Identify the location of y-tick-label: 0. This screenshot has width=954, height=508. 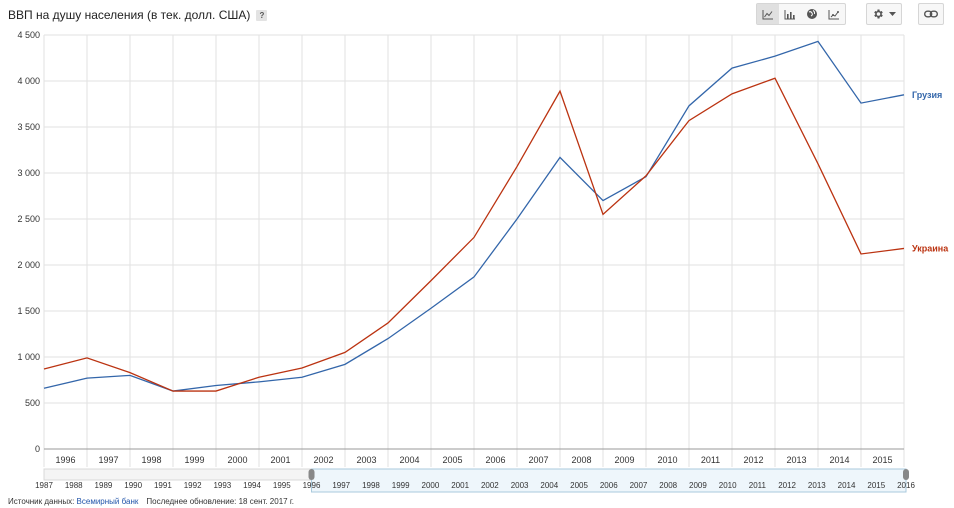
(37, 449).